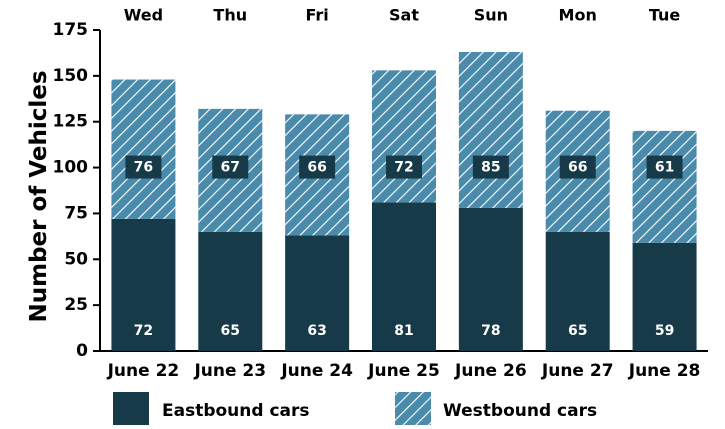  Describe the element at coordinates (520, 411) in the screenshot. I see `legend-label-westbound: Westbound cars` at that location.